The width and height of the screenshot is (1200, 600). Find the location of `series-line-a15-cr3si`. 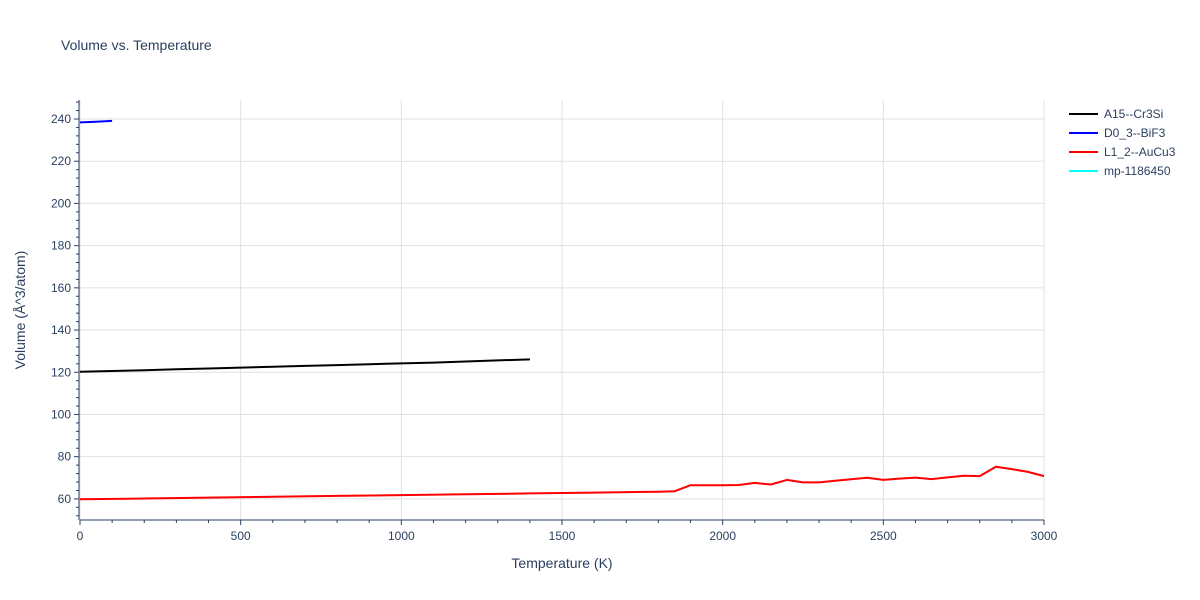

series-line-a15-cr3si is located at coordinates (304, 365).